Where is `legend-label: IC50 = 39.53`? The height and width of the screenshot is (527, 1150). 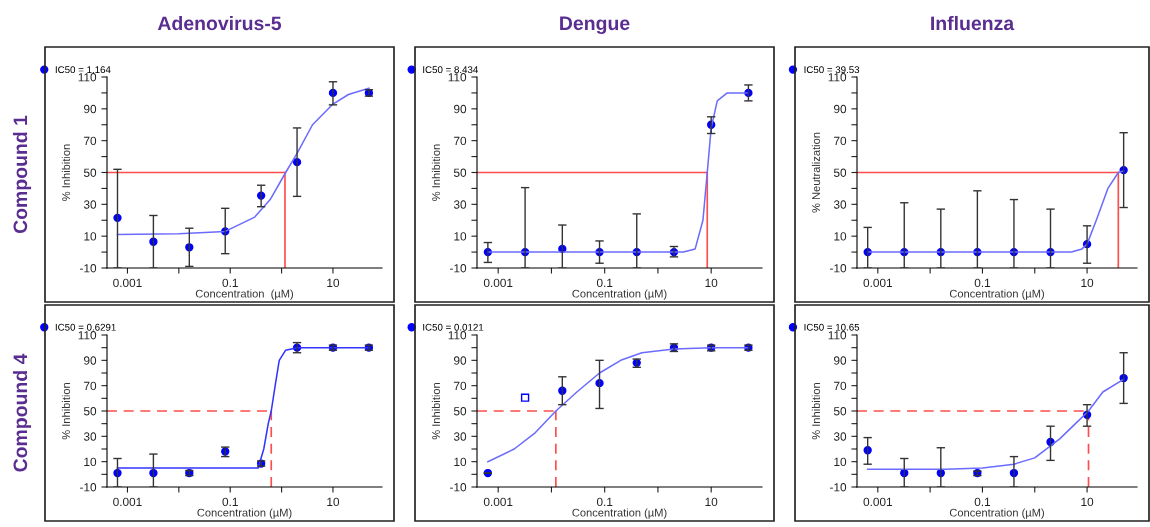 legend-label: IC50 = 39.53 is located at coordinates (832, 70).